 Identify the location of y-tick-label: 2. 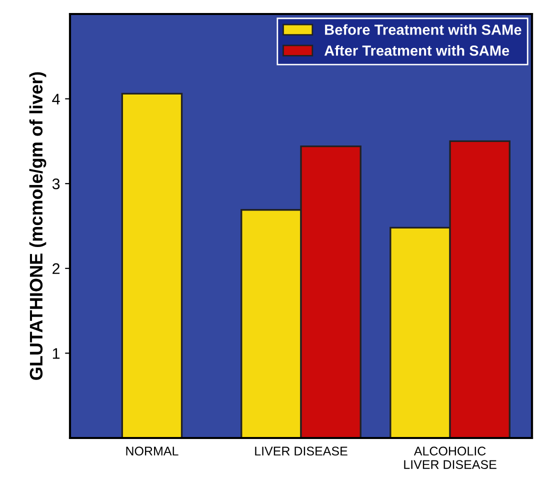
(56, 268).